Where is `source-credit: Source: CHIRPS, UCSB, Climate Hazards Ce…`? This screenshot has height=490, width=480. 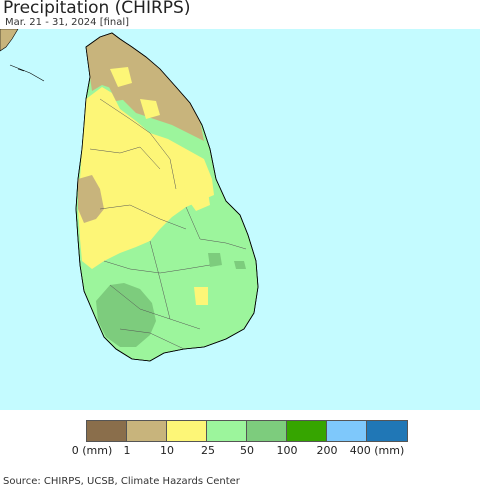
source-credit: Source: CHIRPS, UCSB, Climate Hazards Ce… is located at coordinates (121, 481).